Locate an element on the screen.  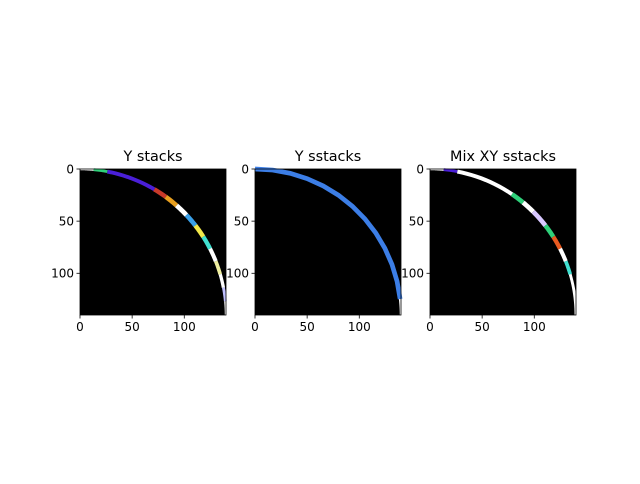
panel-3: 0 50 100 0 50 100 Mix XY sstacks is located at coordinates (489, 241).